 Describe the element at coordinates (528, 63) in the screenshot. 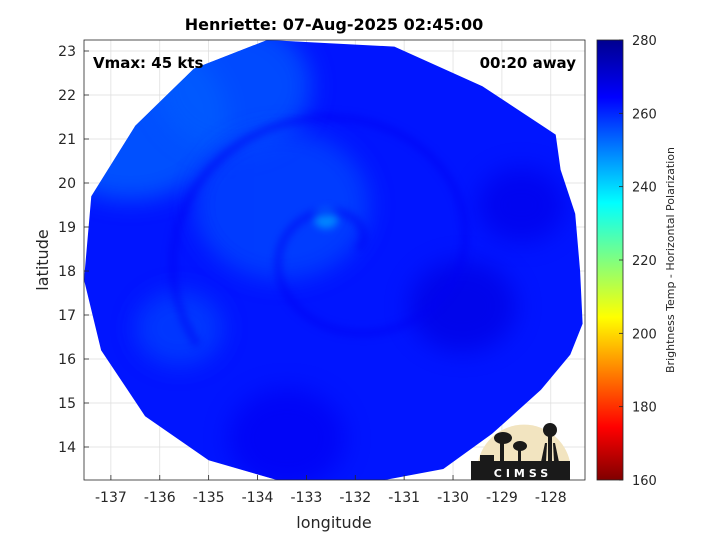

I see `time-away-annotation: 00:20 away` at that location.